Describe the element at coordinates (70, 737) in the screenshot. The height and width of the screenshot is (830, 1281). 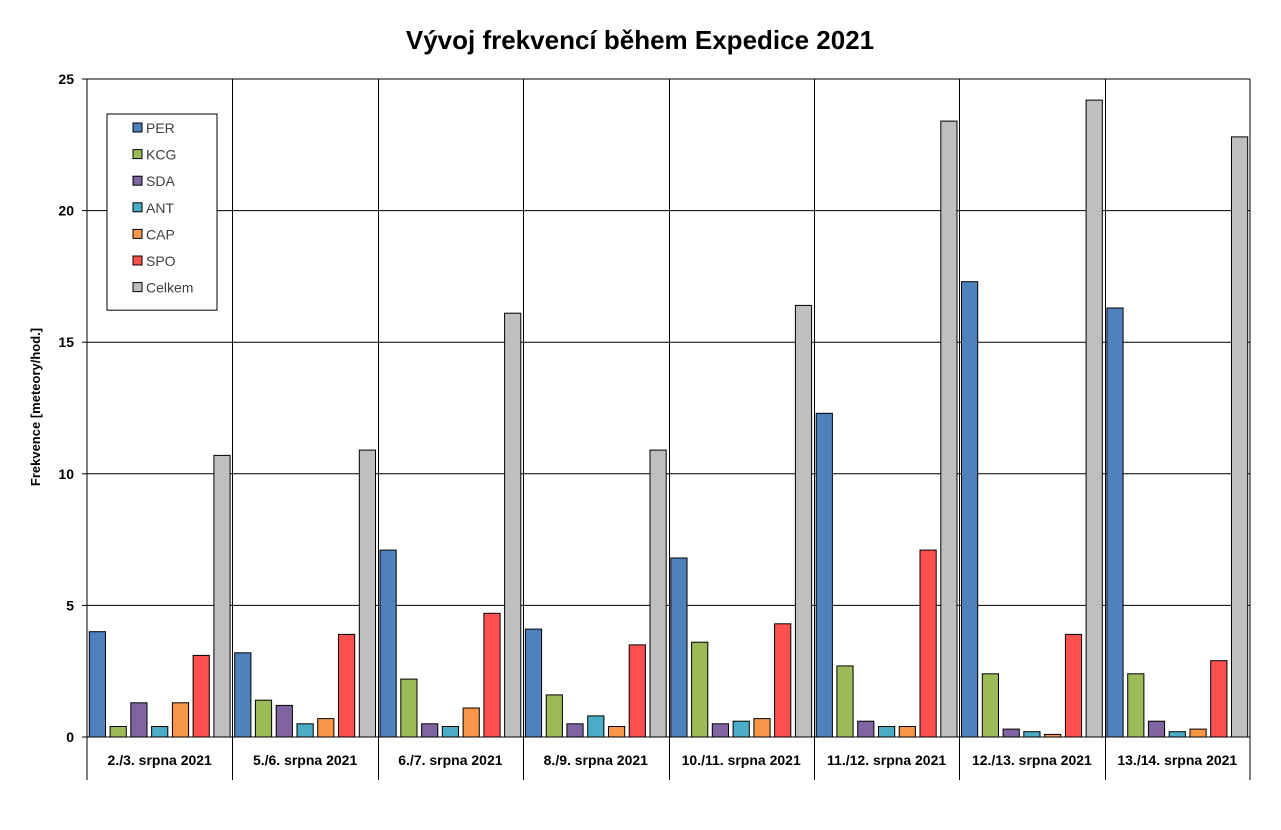
I see `y-tick-label: 0` at that location.